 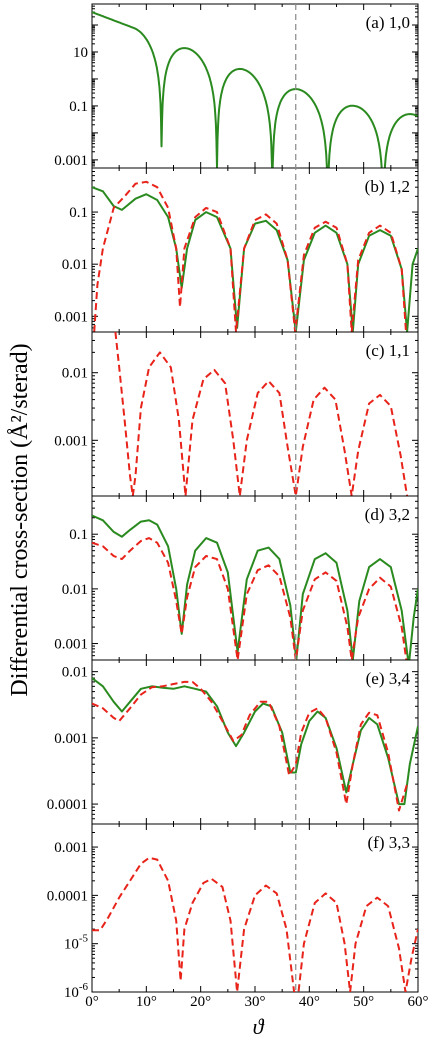 What do you see at coordinates (388, 350) in the screenshot?
I see `panel-label: (c) 1,1` at bounding box center [388, 350].